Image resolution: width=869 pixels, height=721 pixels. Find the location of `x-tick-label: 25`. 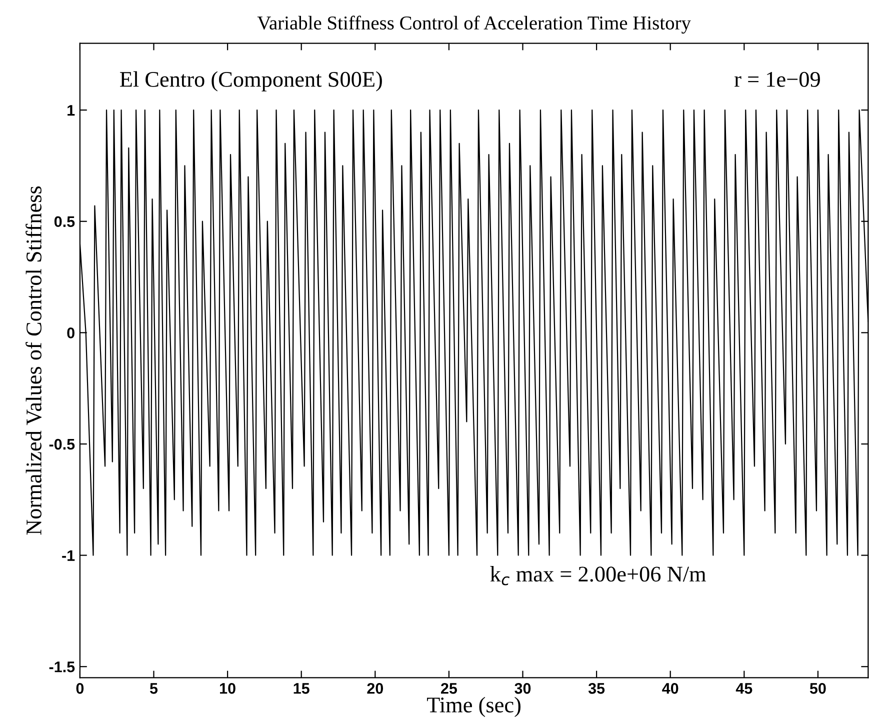

x-tick-label: 25 is located at coordinates (449, 688).